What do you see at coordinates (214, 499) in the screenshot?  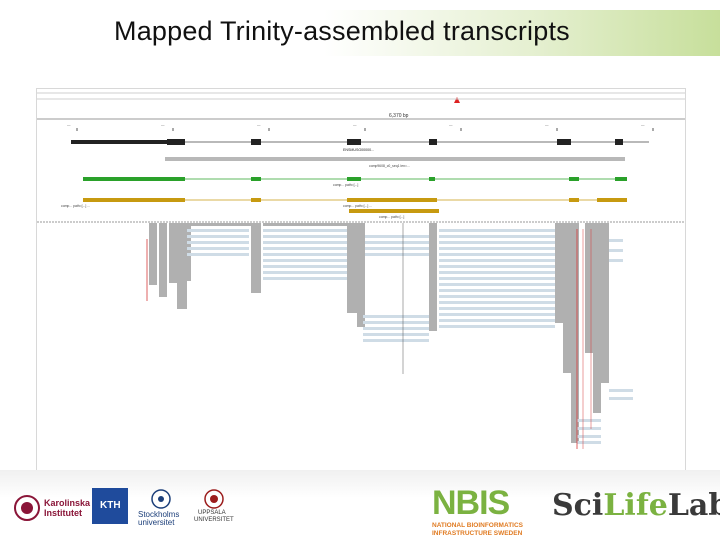 I see `uppsala-seal-icon` at bounding box center [214, 499].